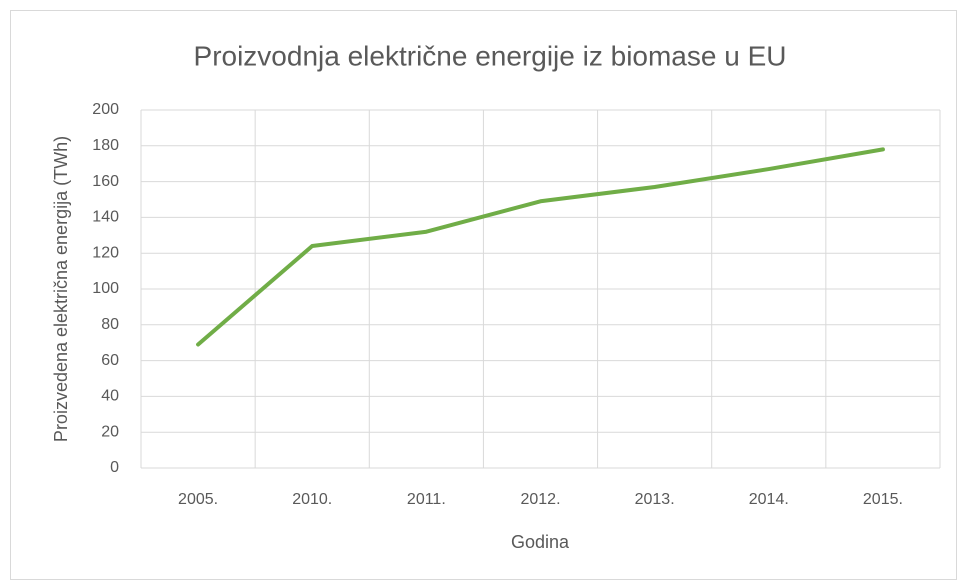 The height and width of the screenshot is (581, 958). Describe the element at coordinates (105, 288) in the screenshot. I see `y-tick-label: 100` at that location.